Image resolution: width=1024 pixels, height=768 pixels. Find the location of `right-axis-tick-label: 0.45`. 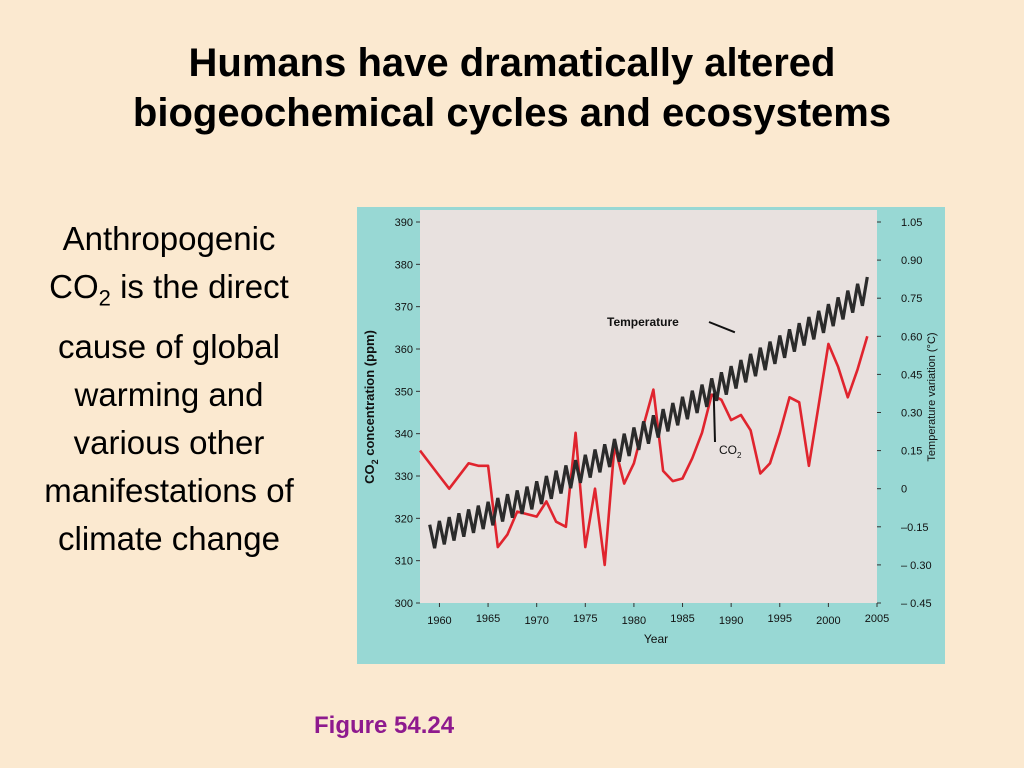

right-axis-tick-label: 0.45 is located at coordinates (911, 375).